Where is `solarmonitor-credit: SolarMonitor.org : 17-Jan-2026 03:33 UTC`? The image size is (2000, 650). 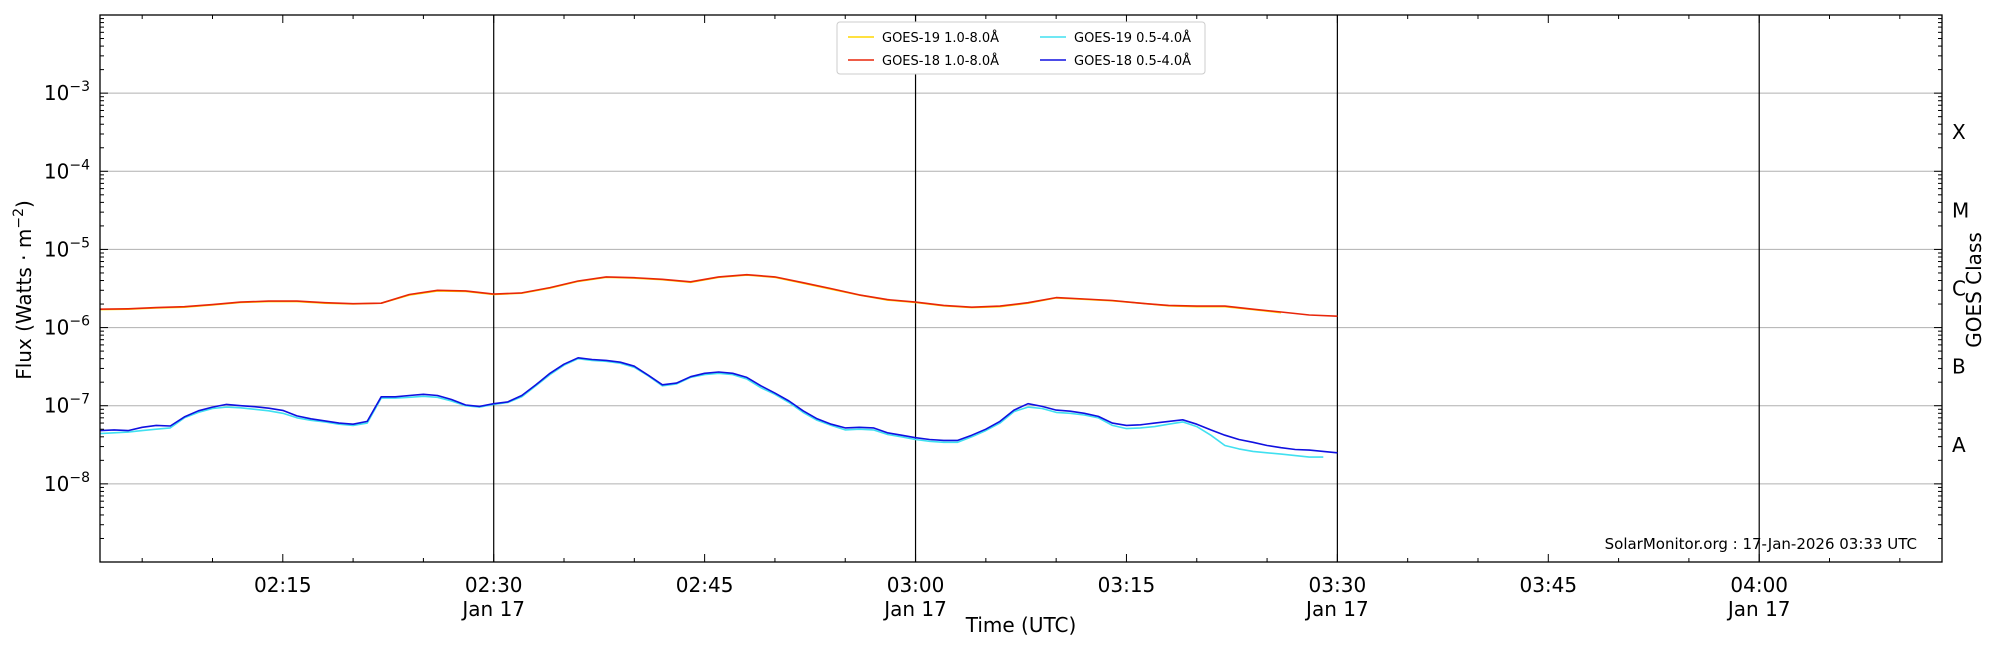 solarmonitor-credit: SolarMonitor.org : 17-Jan-2026 03:33 UTC is located at coordinates (1761, 544).